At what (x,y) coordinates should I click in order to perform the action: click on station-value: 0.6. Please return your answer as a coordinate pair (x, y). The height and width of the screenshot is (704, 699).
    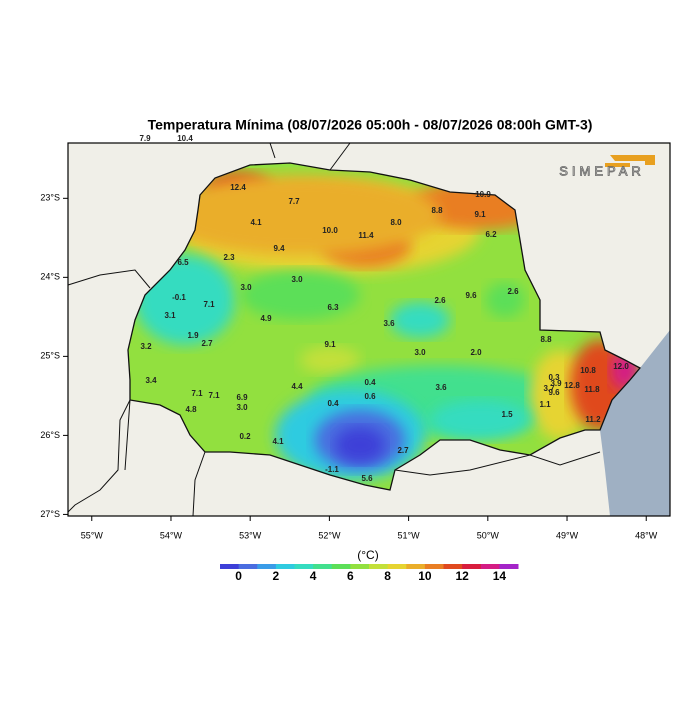
    Looking at the image, I should click on (370, 396).